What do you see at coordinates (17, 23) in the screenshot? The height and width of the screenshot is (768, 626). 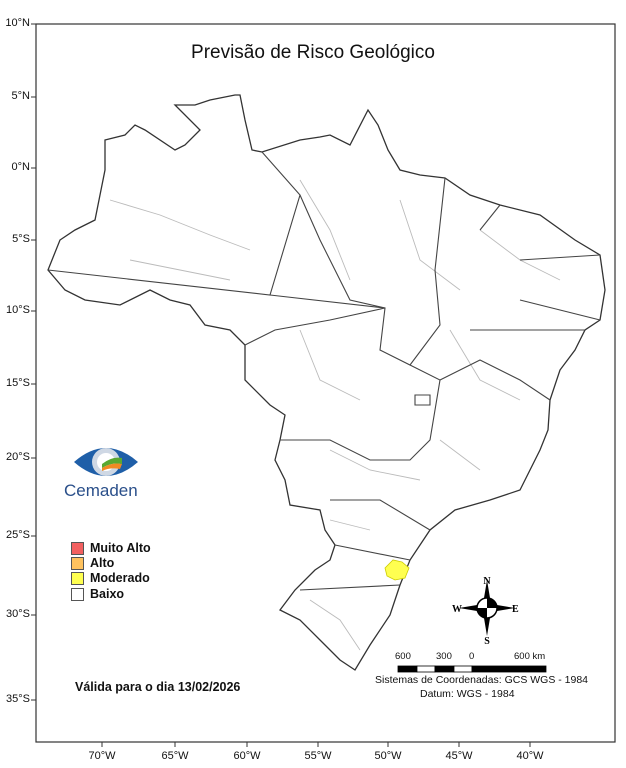 I see `lat-tick: 10°N` at bounding box center [17, 23].